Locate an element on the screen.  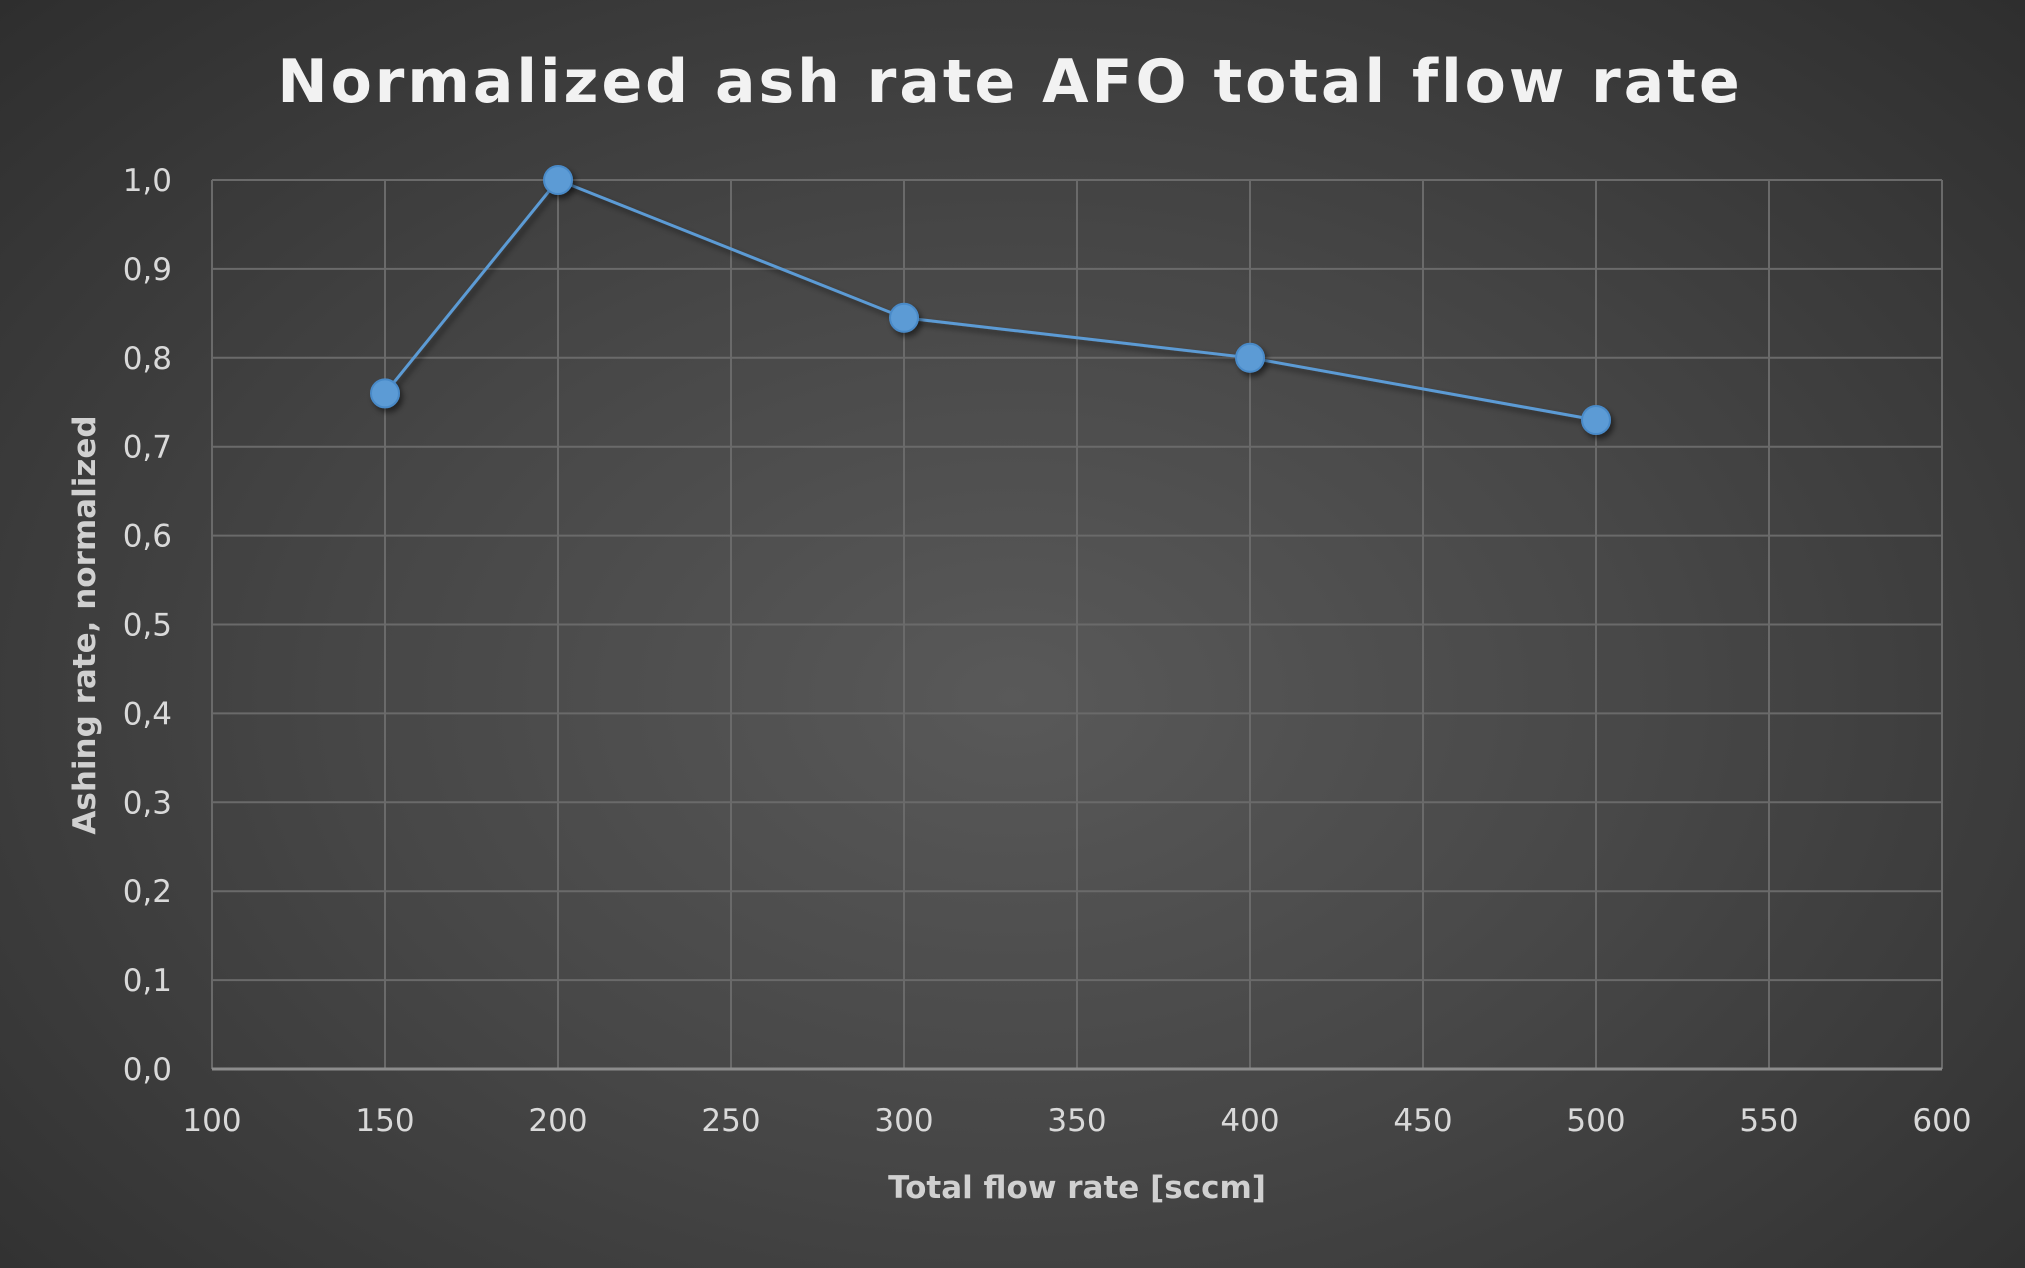
y-tick-label: 0,8 is located at coordinates (147, 359).